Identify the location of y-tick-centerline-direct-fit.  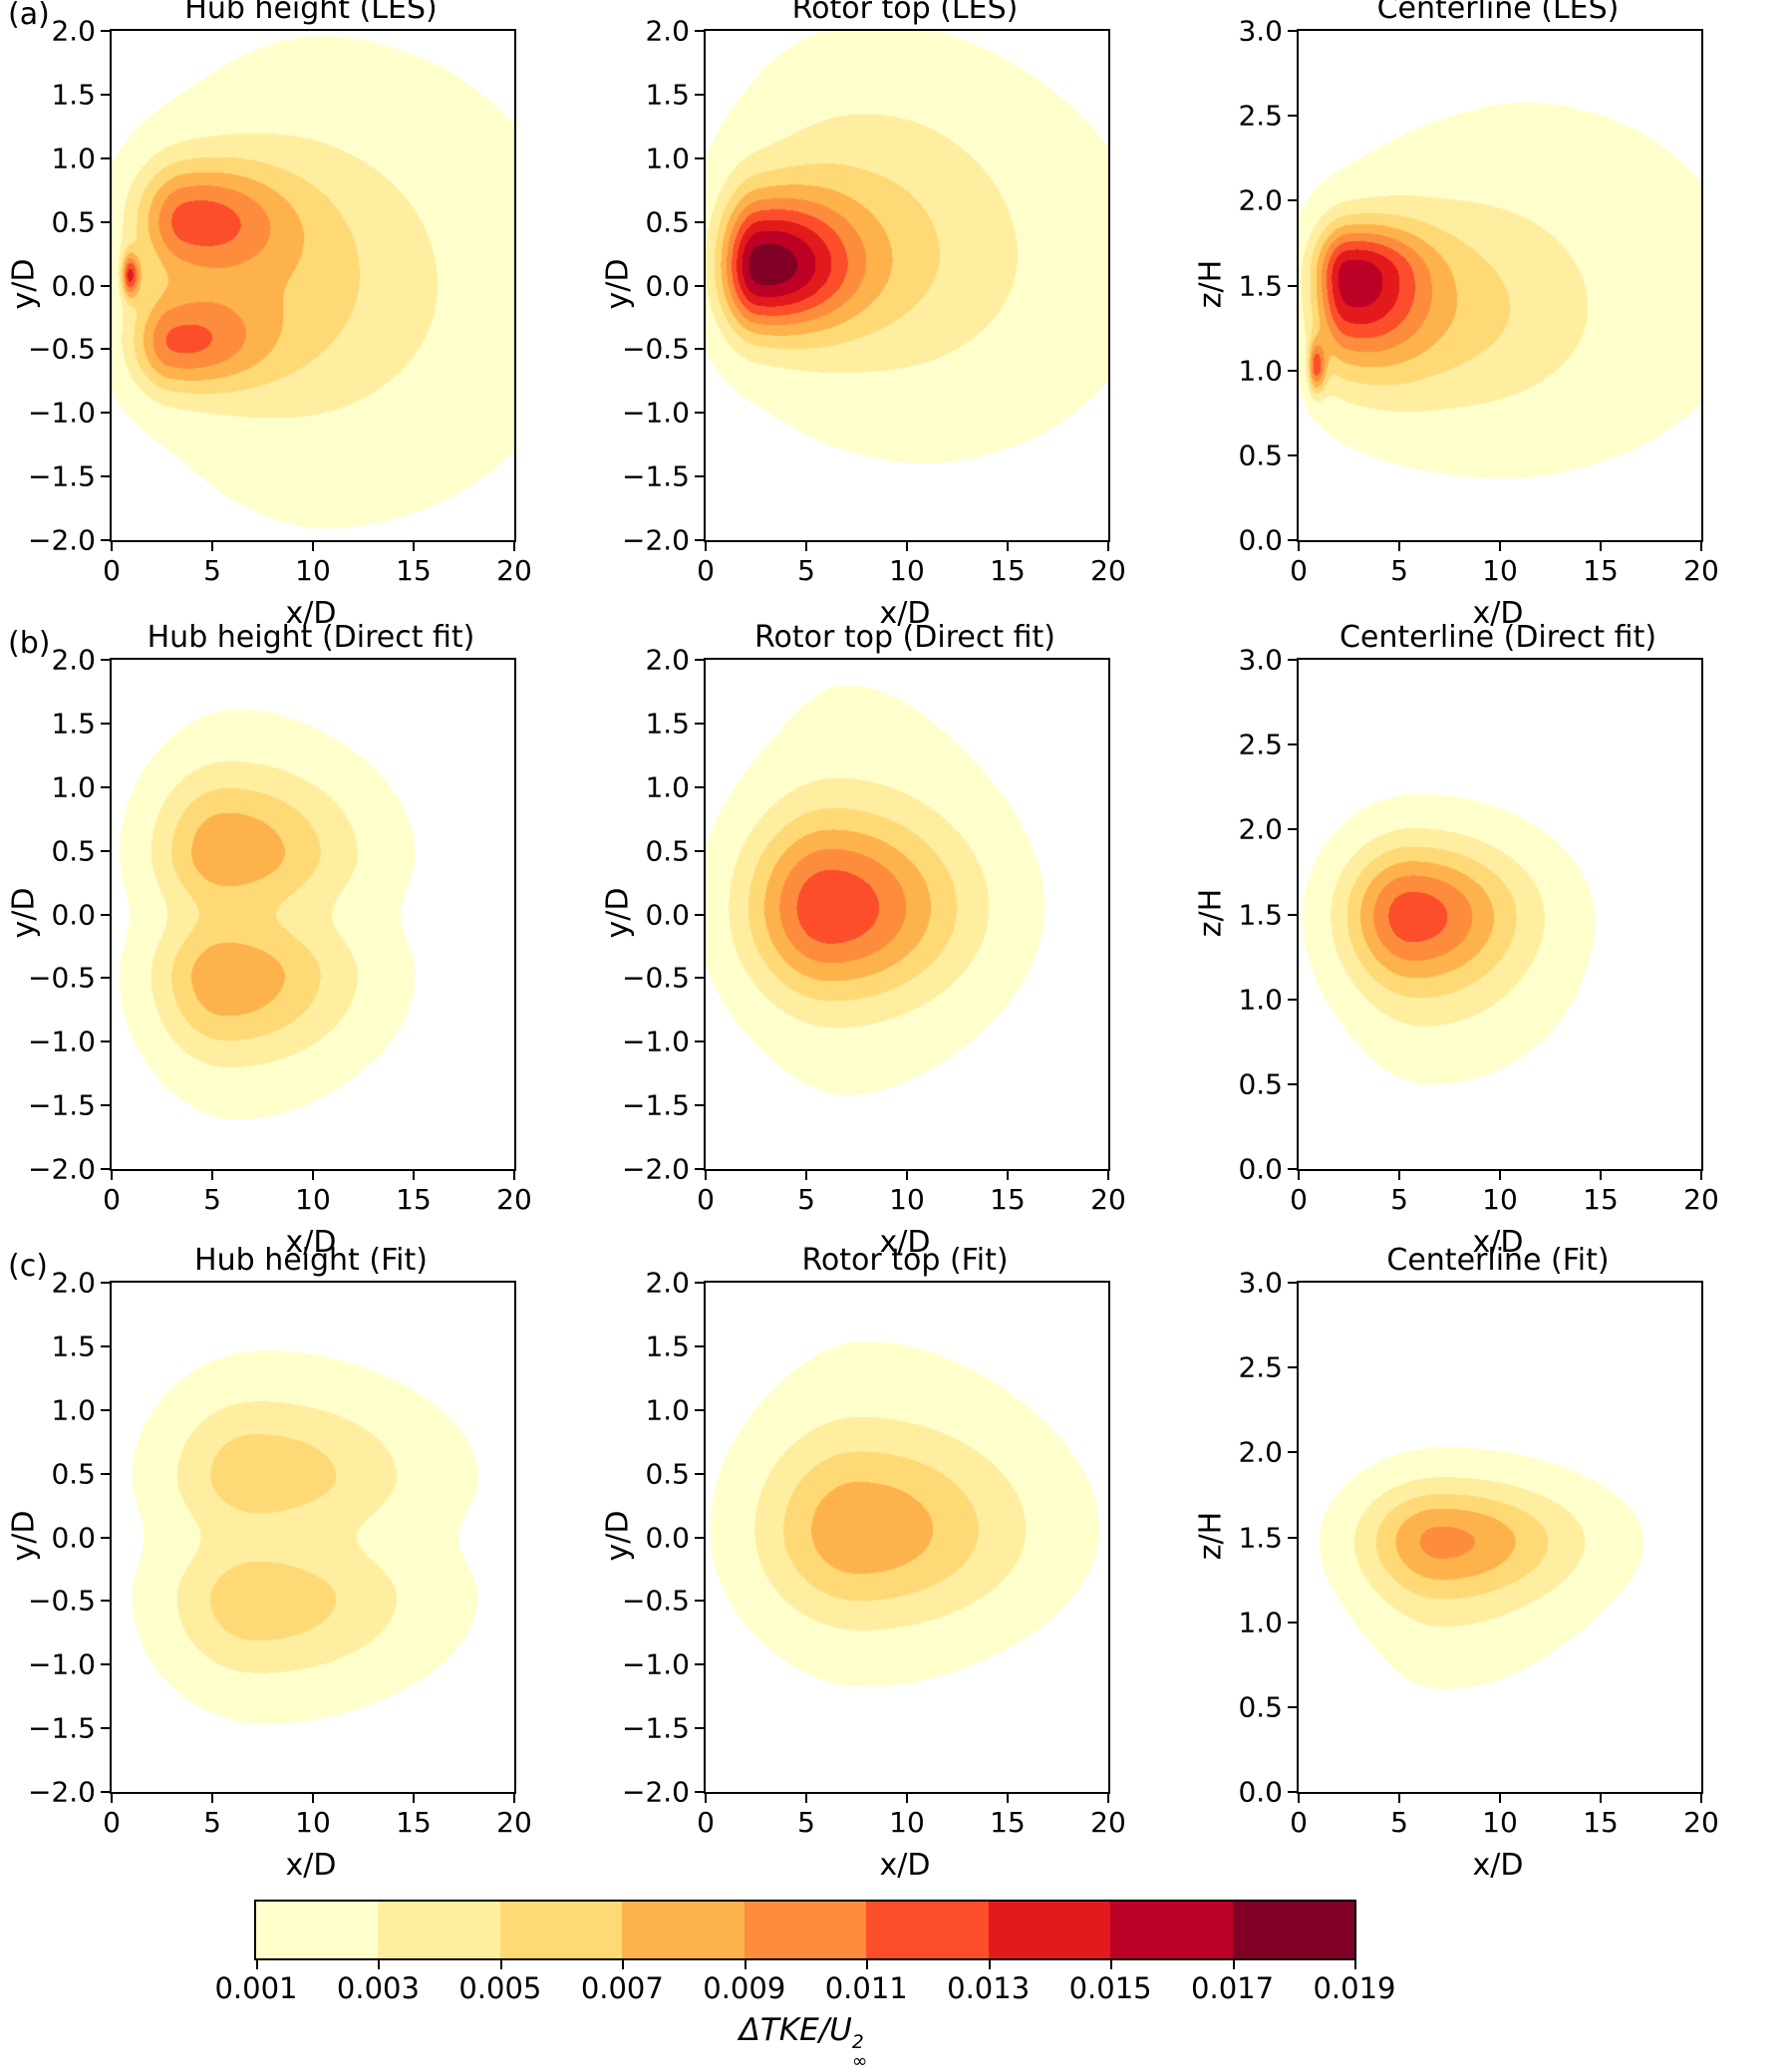
(1292, 914).